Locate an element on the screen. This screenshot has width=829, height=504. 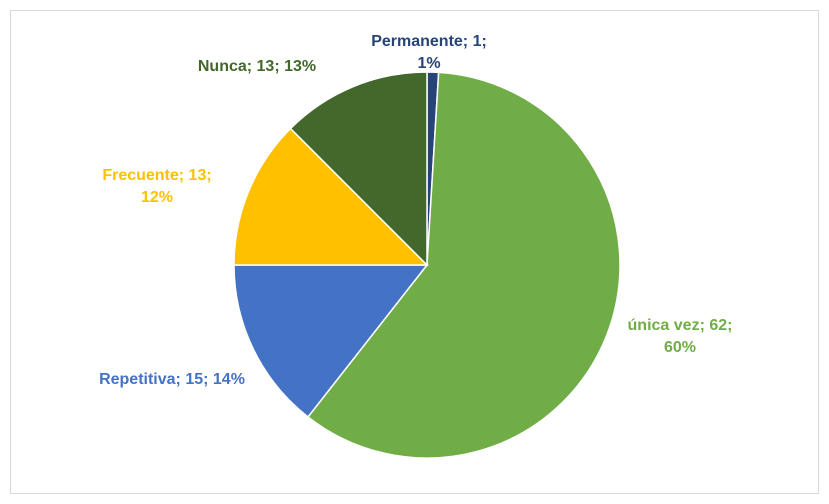
data-label: Permanente; 1; 1% is located at coordinates (429, 52).